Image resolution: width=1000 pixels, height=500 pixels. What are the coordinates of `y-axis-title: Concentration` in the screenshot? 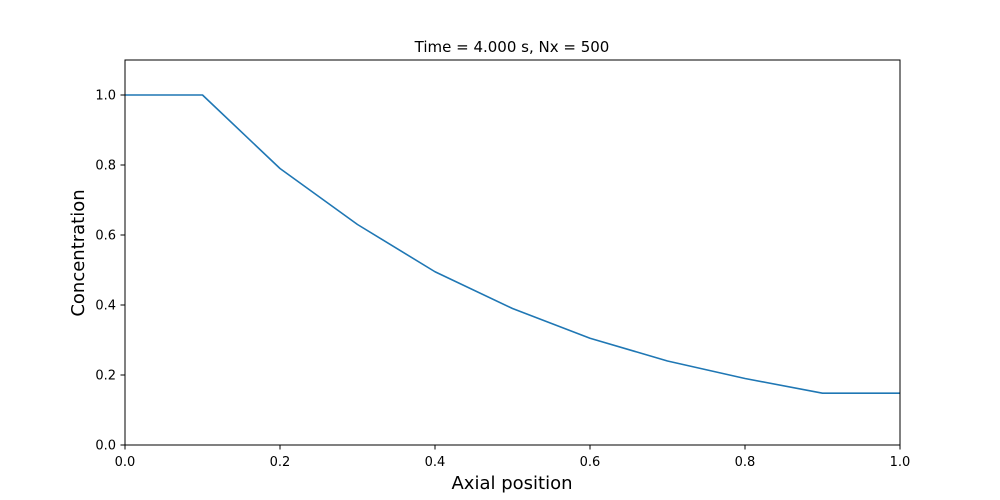 It's located at (78, 252).